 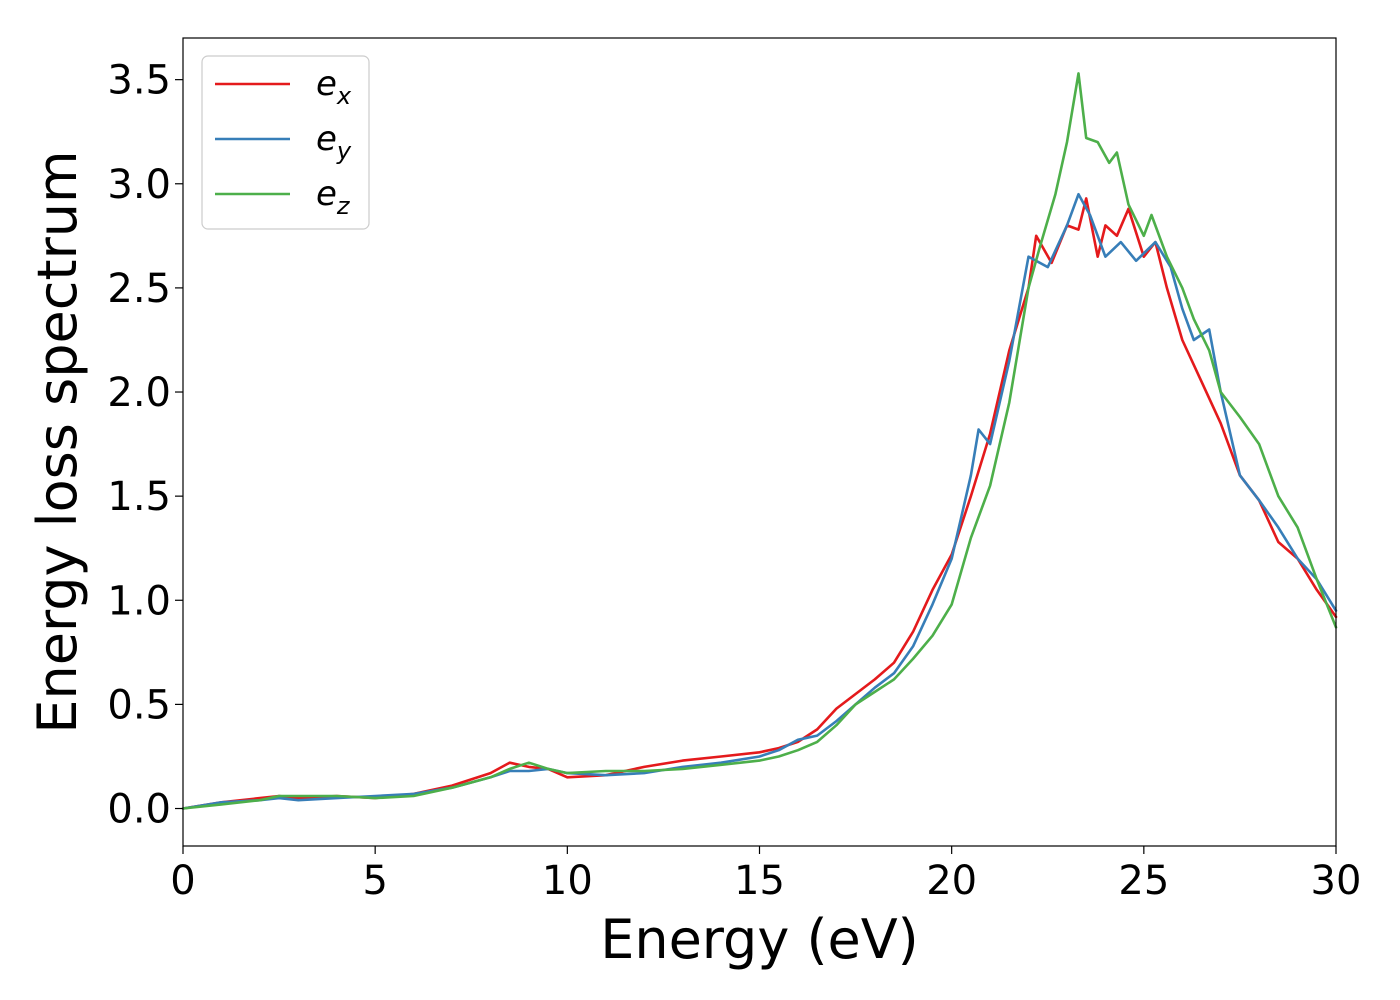 I want to click on x-tick-label: 25, so click(x=1143, y=881).